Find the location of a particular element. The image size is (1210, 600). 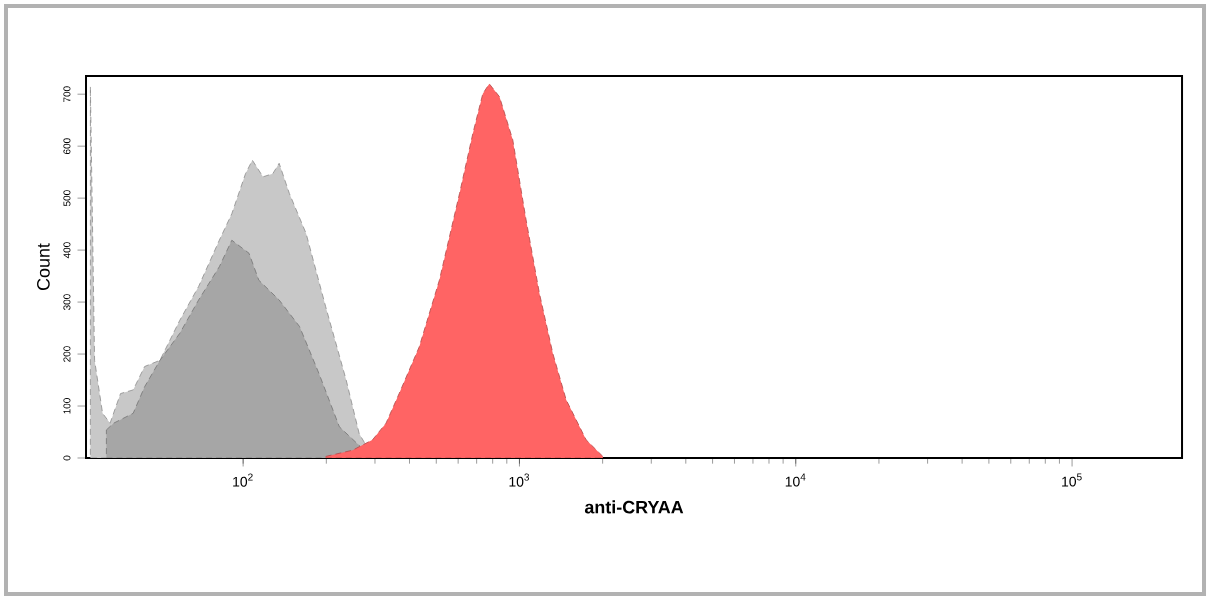

x-axis-title: anti-CRYAA is located at coordinates (634, 507).